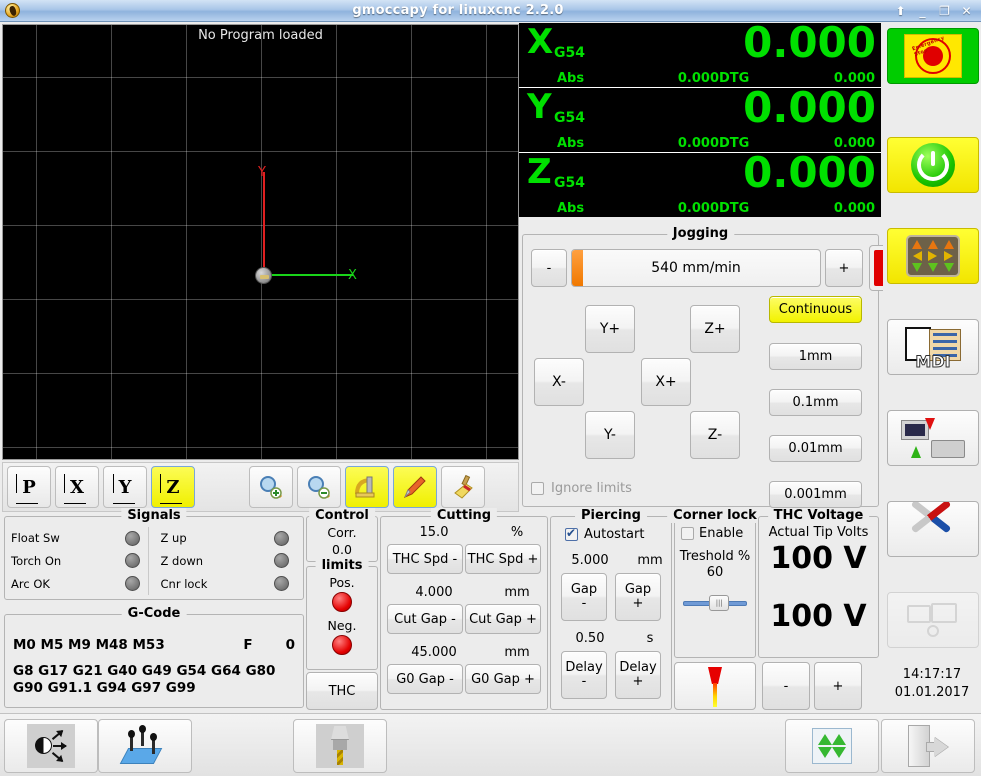 This screenshot has height=776, width=981. What do you see at coordinates (933, 256) in the screenshot?
I see `manual-mode-button` at bounding box center [933, 256].